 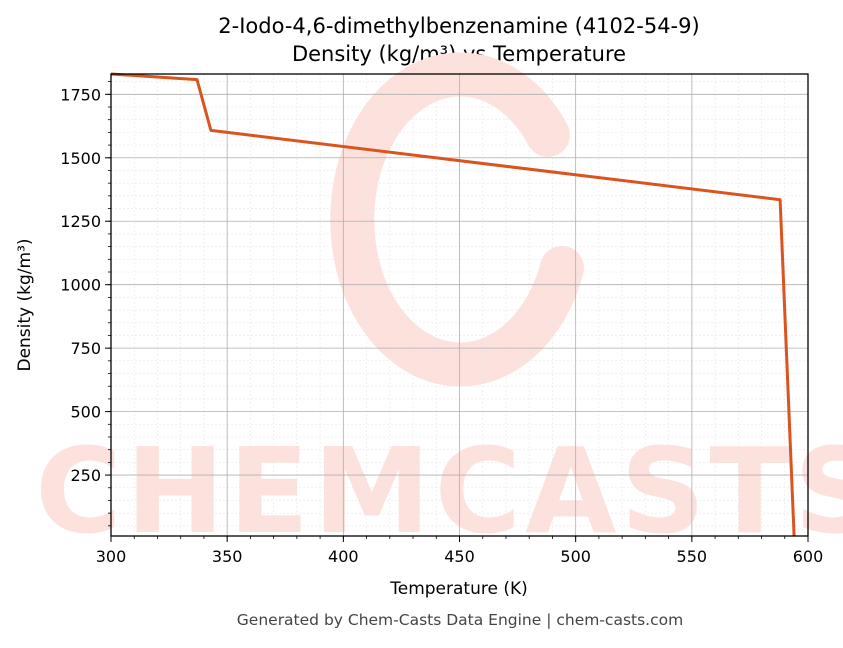 I want to click on y-tick-label: 750, so click(x=85, y=348).